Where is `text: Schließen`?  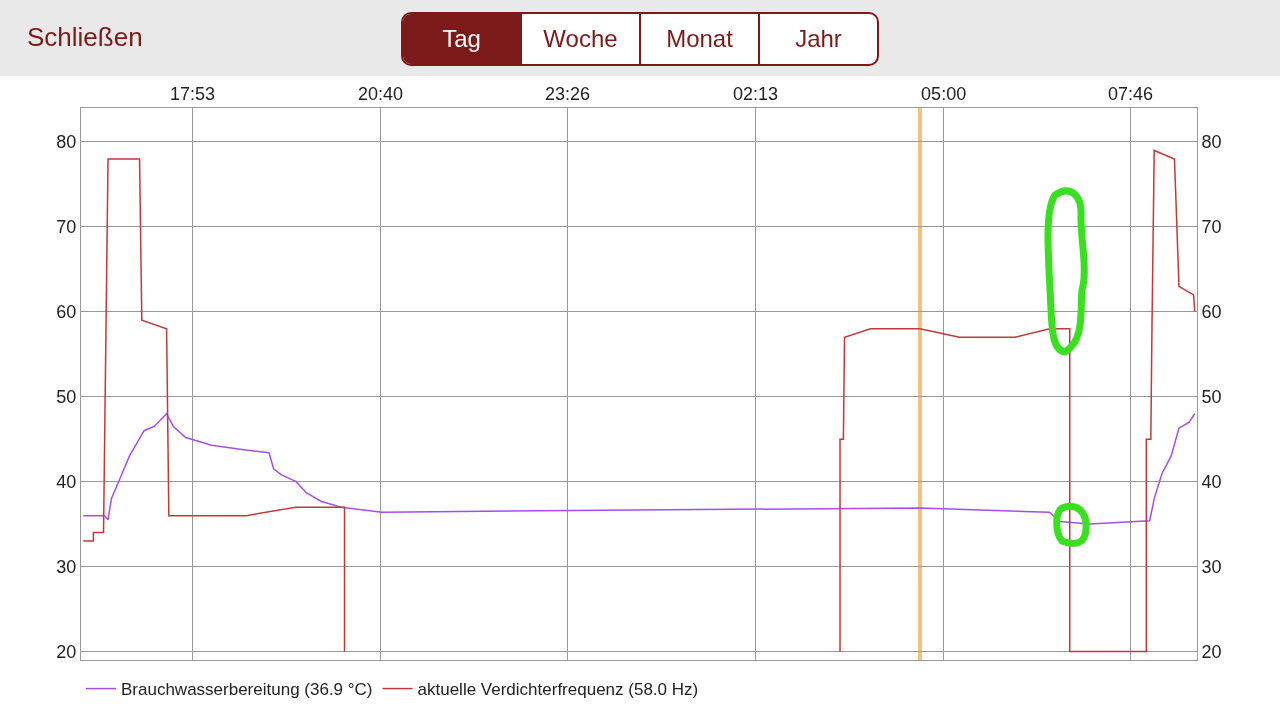 text: Schließen is located at coordinates (85, 37).